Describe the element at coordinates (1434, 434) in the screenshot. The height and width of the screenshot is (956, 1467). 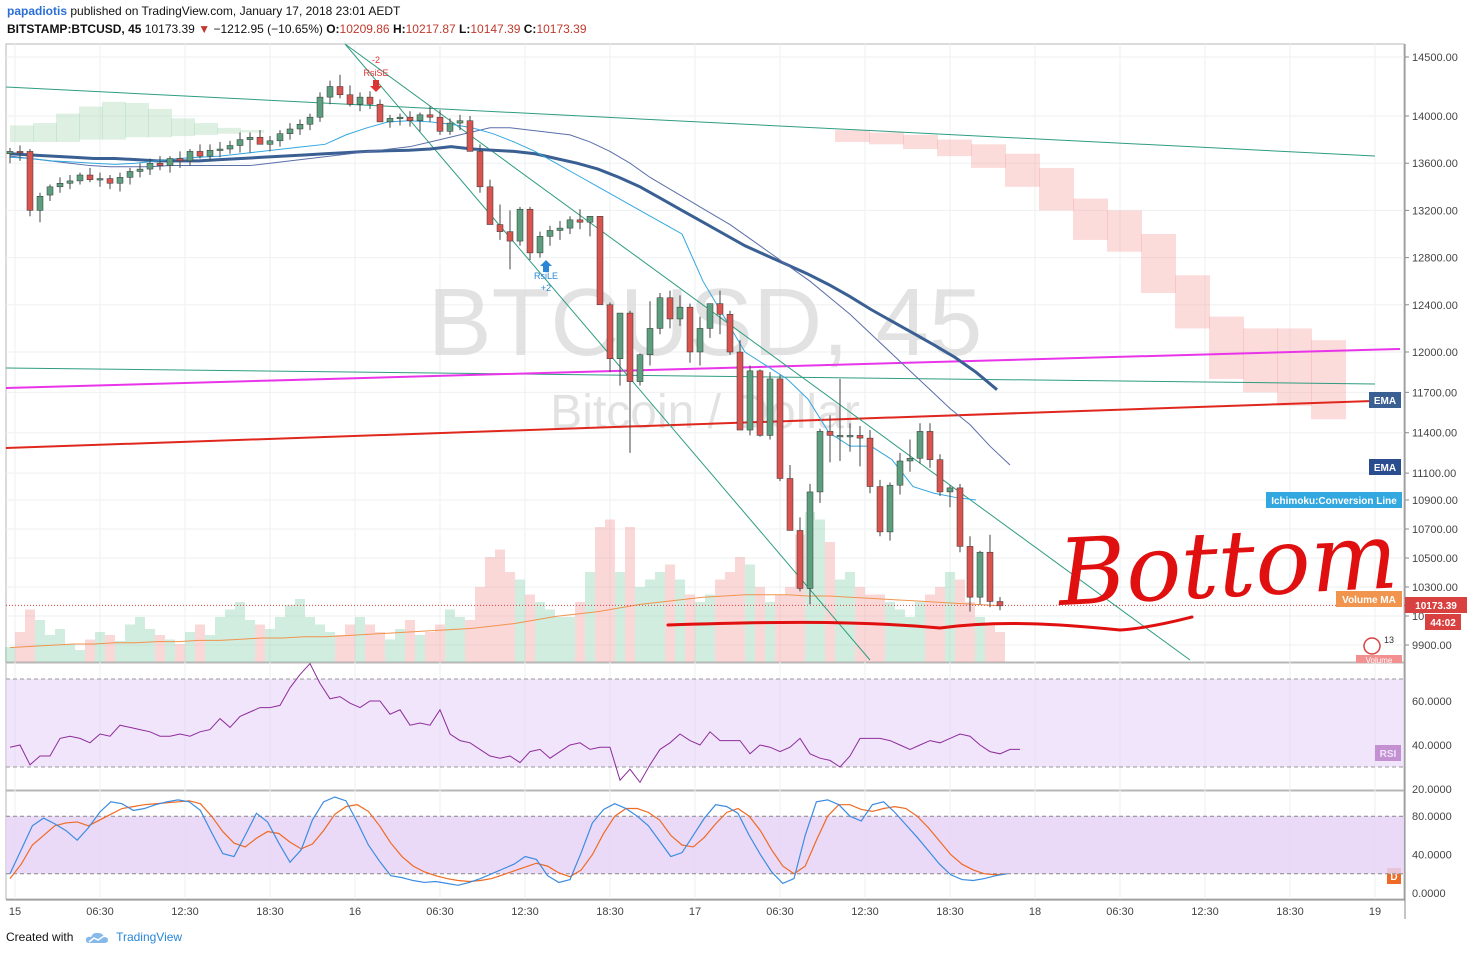
I see `price-tick-label: 11400.00` at that location.